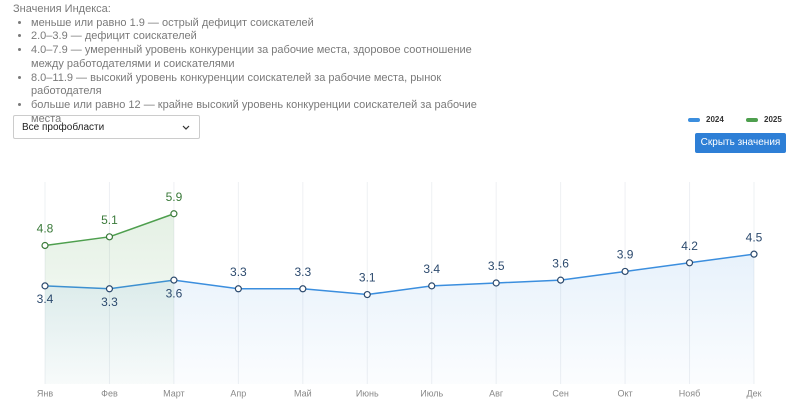  What do you see at coordinates (303, 393) in the screenshot?
I see `x-tick-label: Май` at bounding box center [303, 393].